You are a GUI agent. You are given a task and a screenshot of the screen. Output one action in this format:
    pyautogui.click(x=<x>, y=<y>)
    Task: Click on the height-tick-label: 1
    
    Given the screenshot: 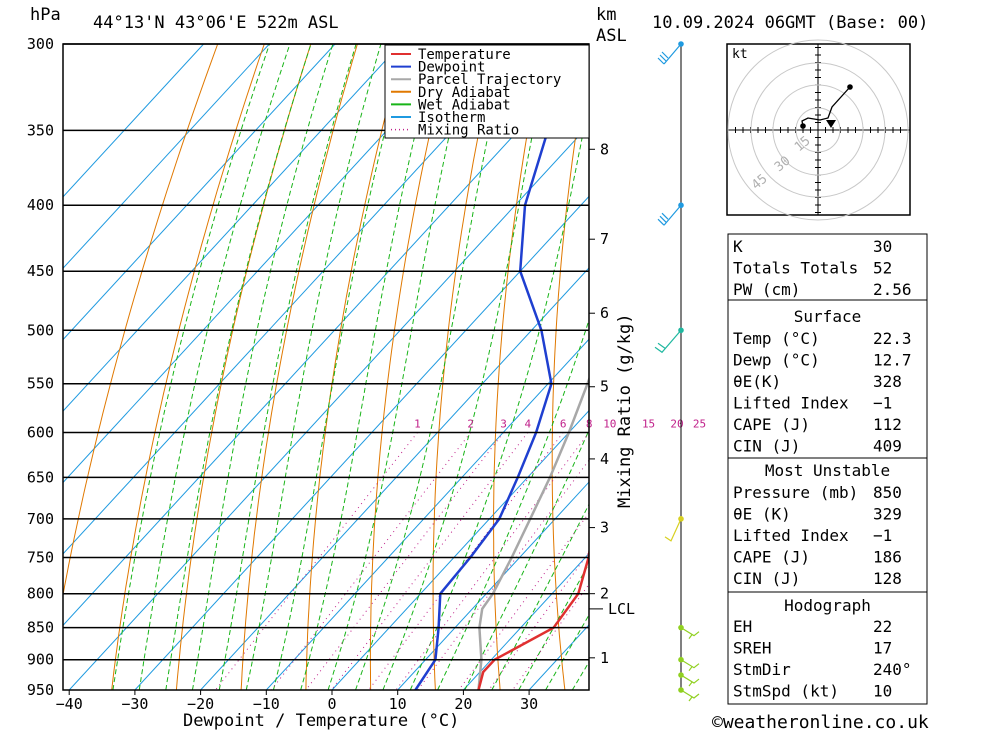 What is the action you would take?
    pyautogui.click(x=604, y=658)
    